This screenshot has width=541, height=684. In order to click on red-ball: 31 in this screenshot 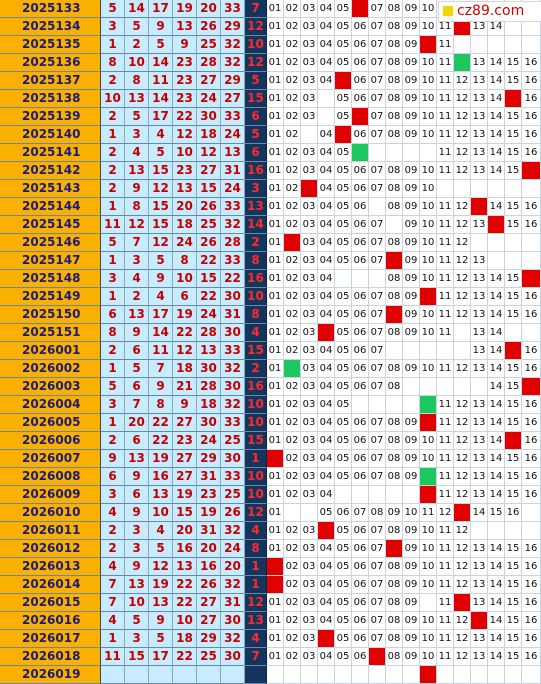, I will do `click(233, 171)`.